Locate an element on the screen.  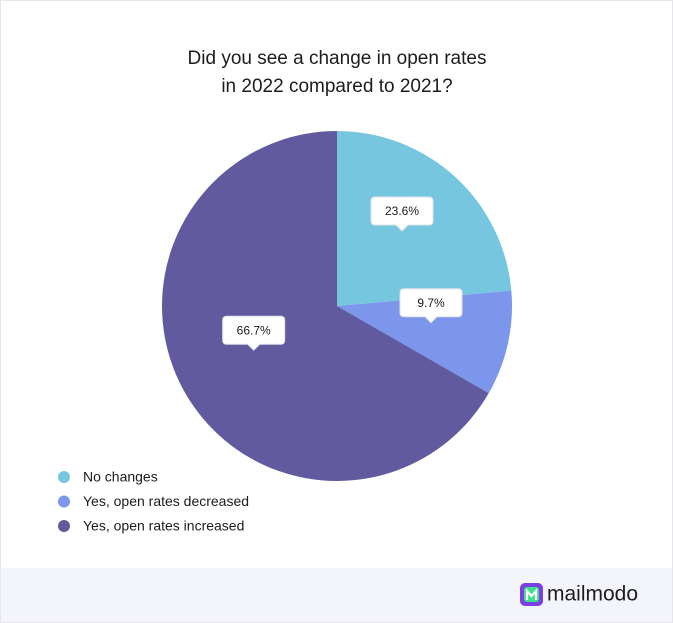
brand-name: mailmodo is located at coordinates (592, 594).